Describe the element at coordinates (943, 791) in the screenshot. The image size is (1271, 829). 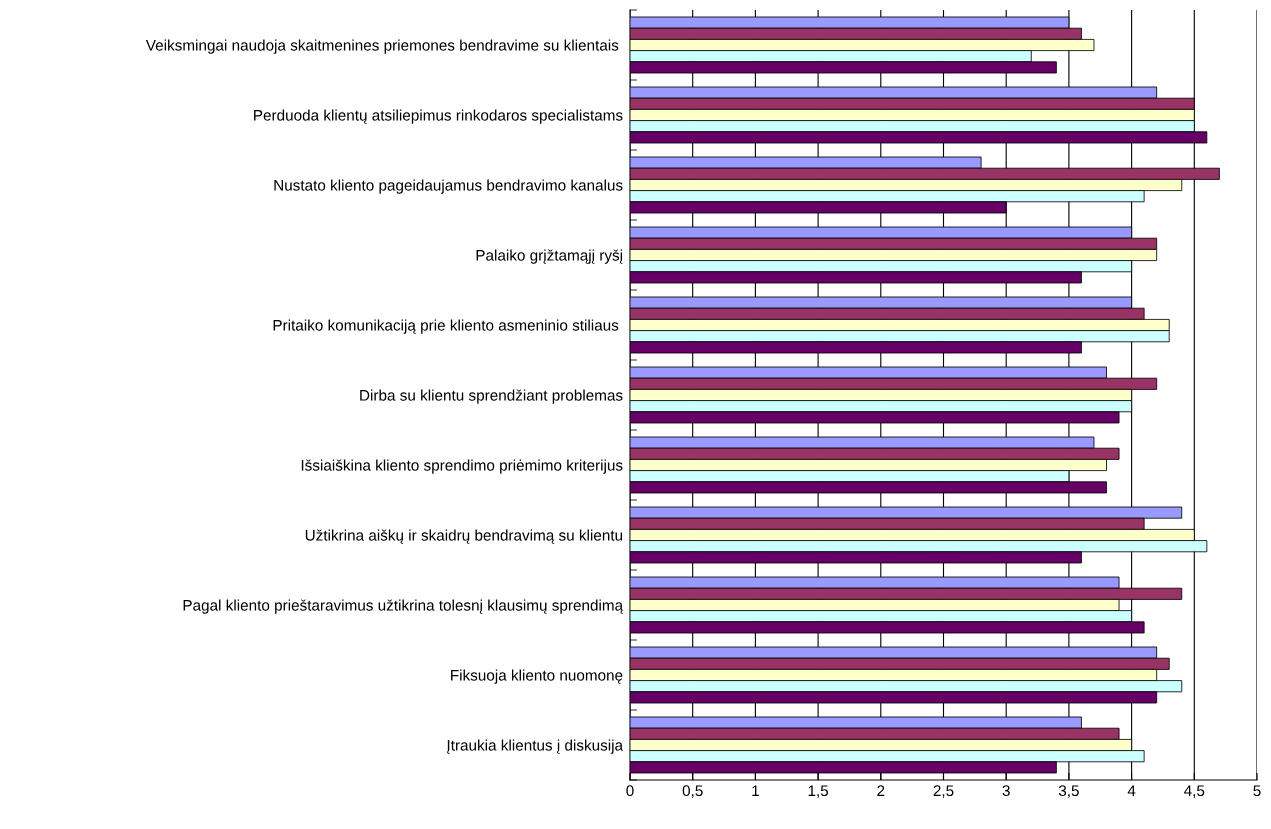
I see `x-tick-label: 2,5` at that location.